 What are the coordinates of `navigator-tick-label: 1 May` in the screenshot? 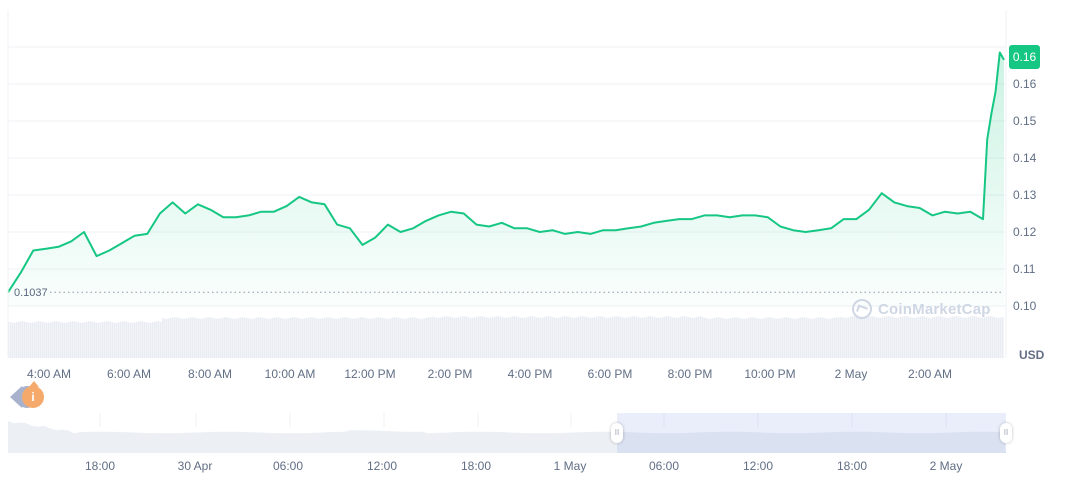 It's located at (570, 466).